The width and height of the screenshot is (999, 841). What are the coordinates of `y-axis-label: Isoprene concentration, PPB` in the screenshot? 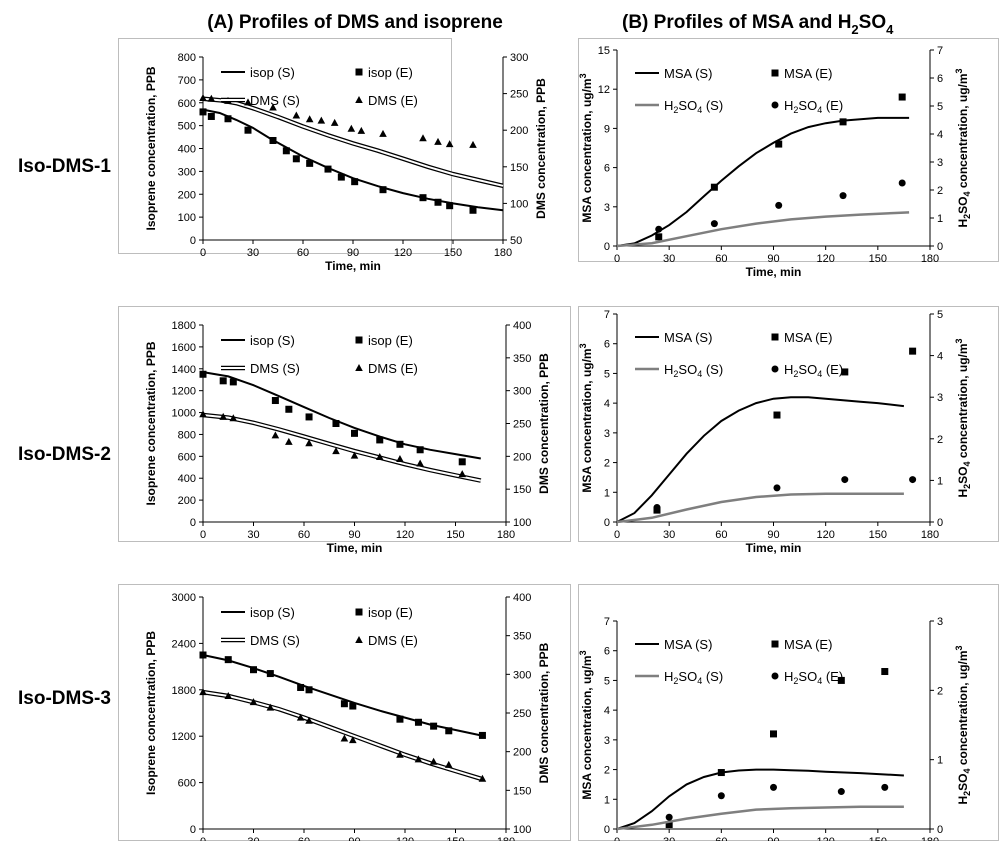 It's located at (151, 423).